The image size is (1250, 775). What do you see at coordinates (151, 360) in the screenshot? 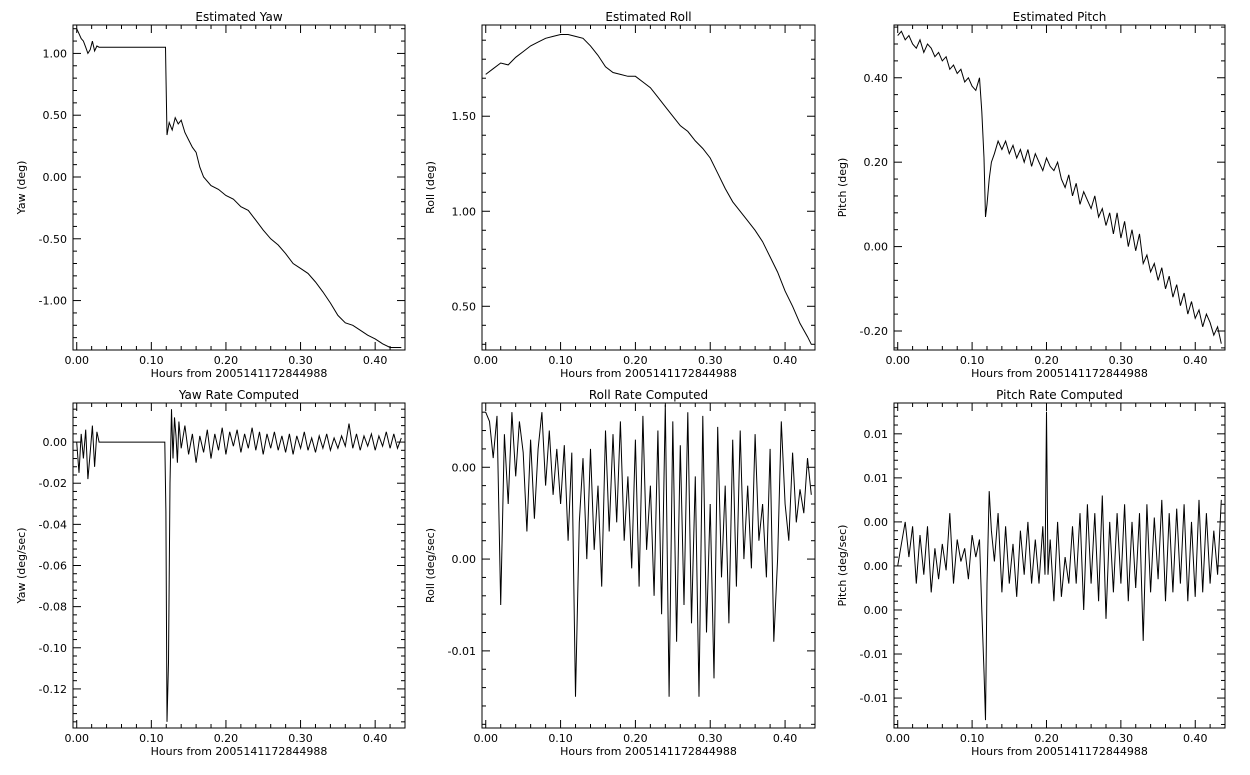
I see `estimated-yaw-x-tick-label: 0.10` at bounding box center [151, 360].